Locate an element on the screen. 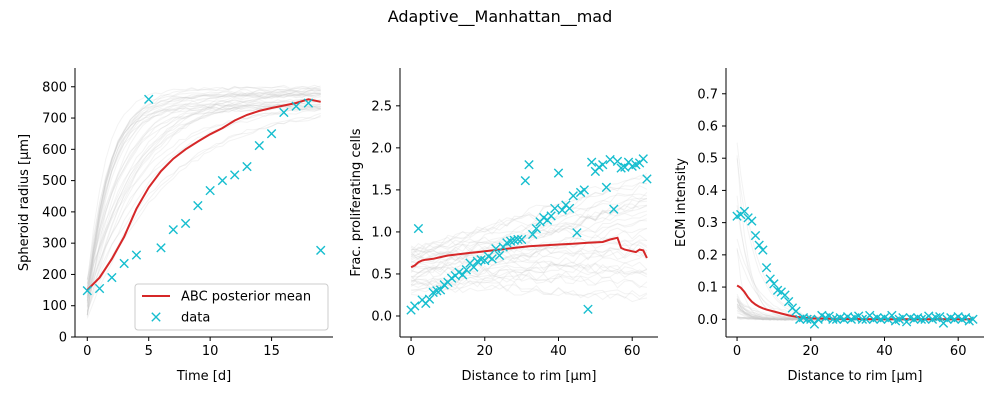 The image size is (1000, 400). x-tick-label: 20 is located at coordinates (810, 351).